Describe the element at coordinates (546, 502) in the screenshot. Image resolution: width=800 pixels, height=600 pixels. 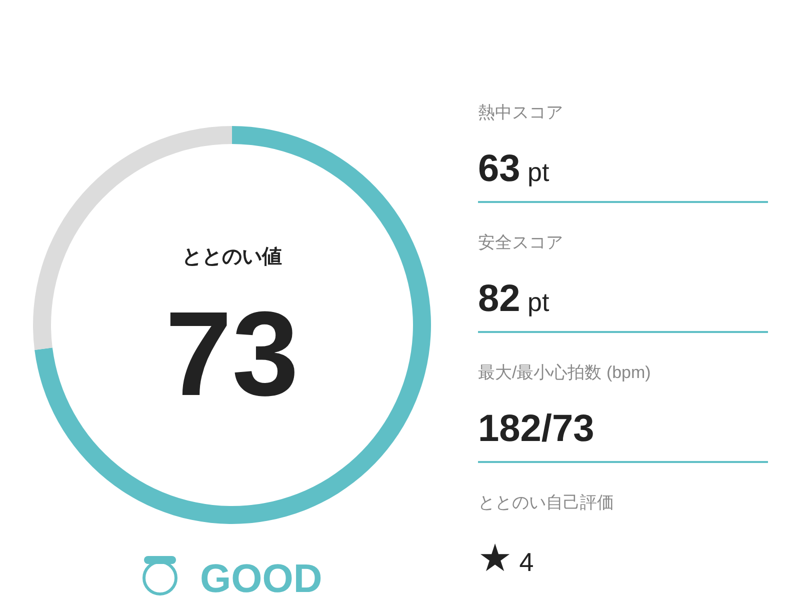
I see `text: ととのい自己評価` at that location.